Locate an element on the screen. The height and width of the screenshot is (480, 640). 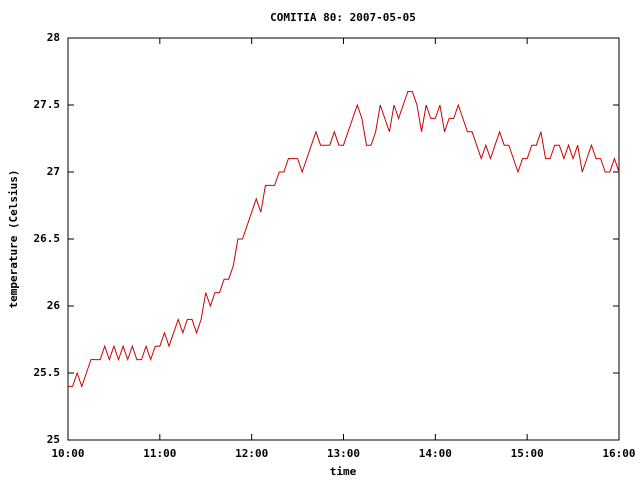
x-tick-label: 12:00 is located at coordinates (251, 453).